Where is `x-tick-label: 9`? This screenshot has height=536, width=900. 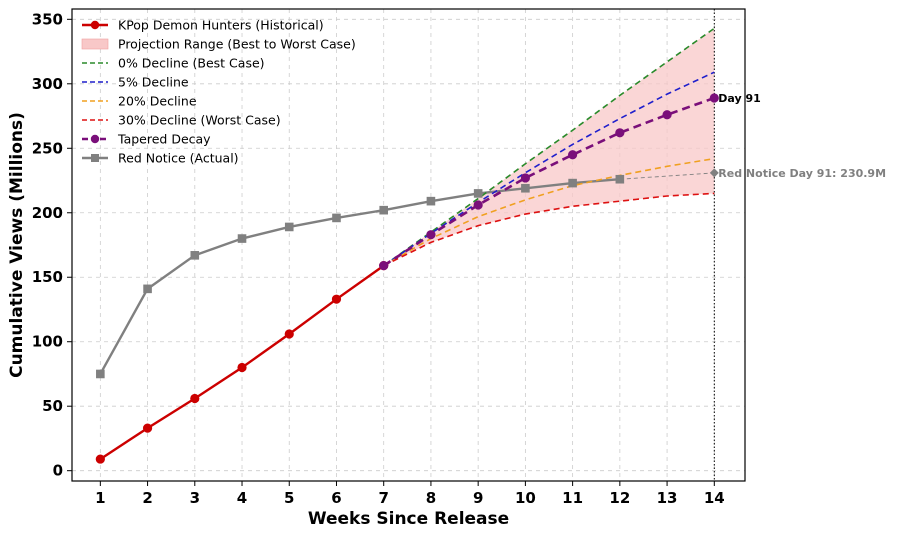 x-tick-label: 9 is located at coordinates (478, 498).